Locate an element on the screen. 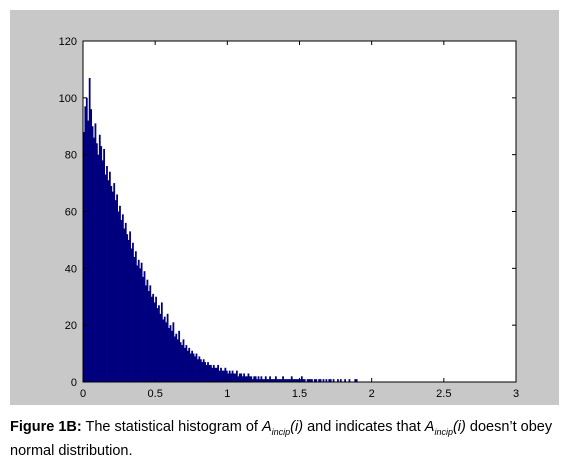 This screenshot has height=470, width=570. caption-text-1: The statistical histogram of is located at coordinates (171, 427).